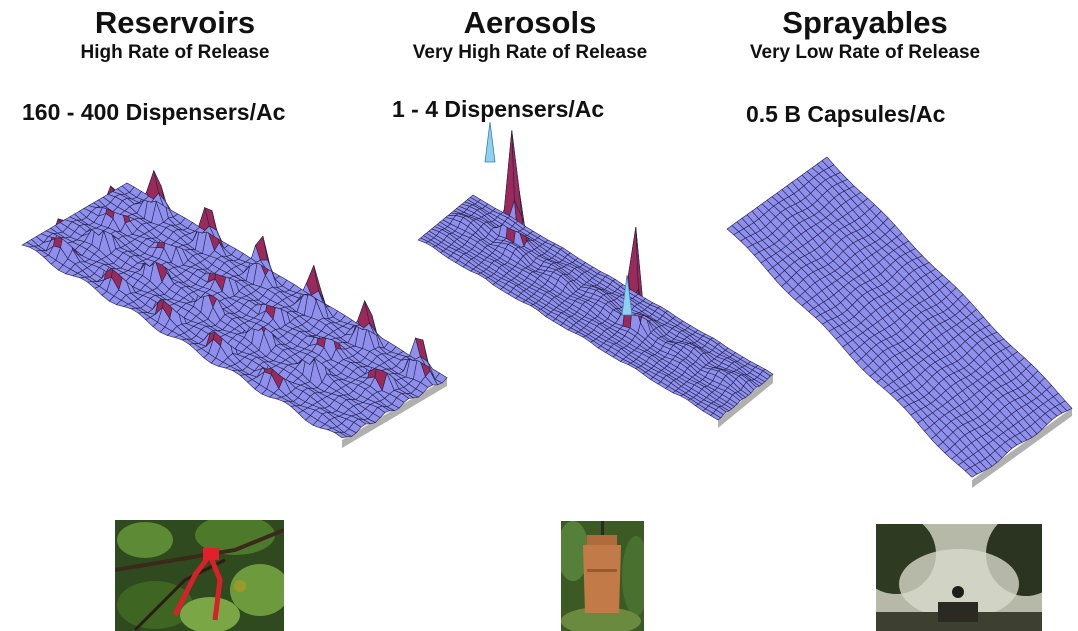 The height and width of the screenshot is (631, 1078). What do you see at coordinates (959, 577) in the screenshot?
I see `sprayer-photo` at bounding box center [959, 577].